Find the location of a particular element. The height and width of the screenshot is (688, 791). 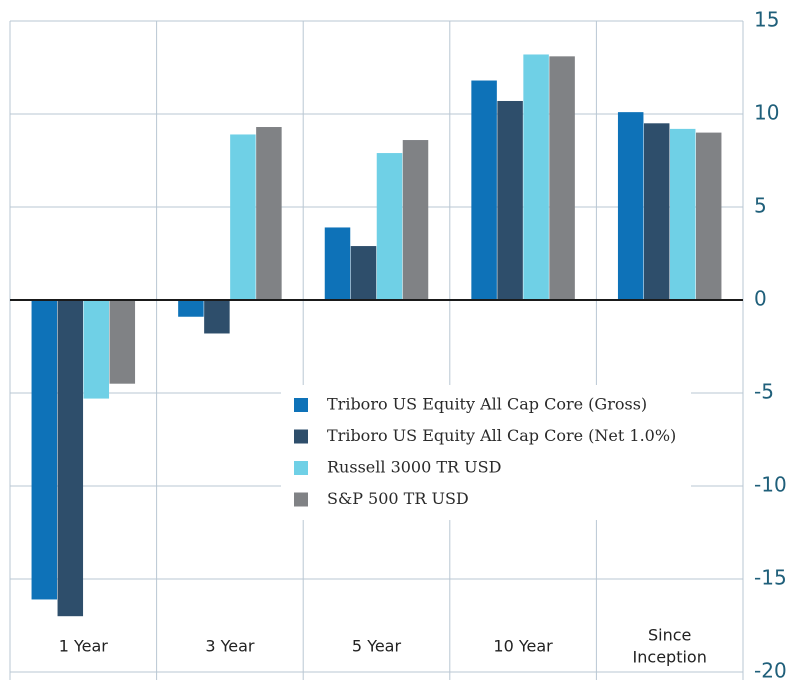

y-tick-label: 15 is located at coordinates (766, 20).